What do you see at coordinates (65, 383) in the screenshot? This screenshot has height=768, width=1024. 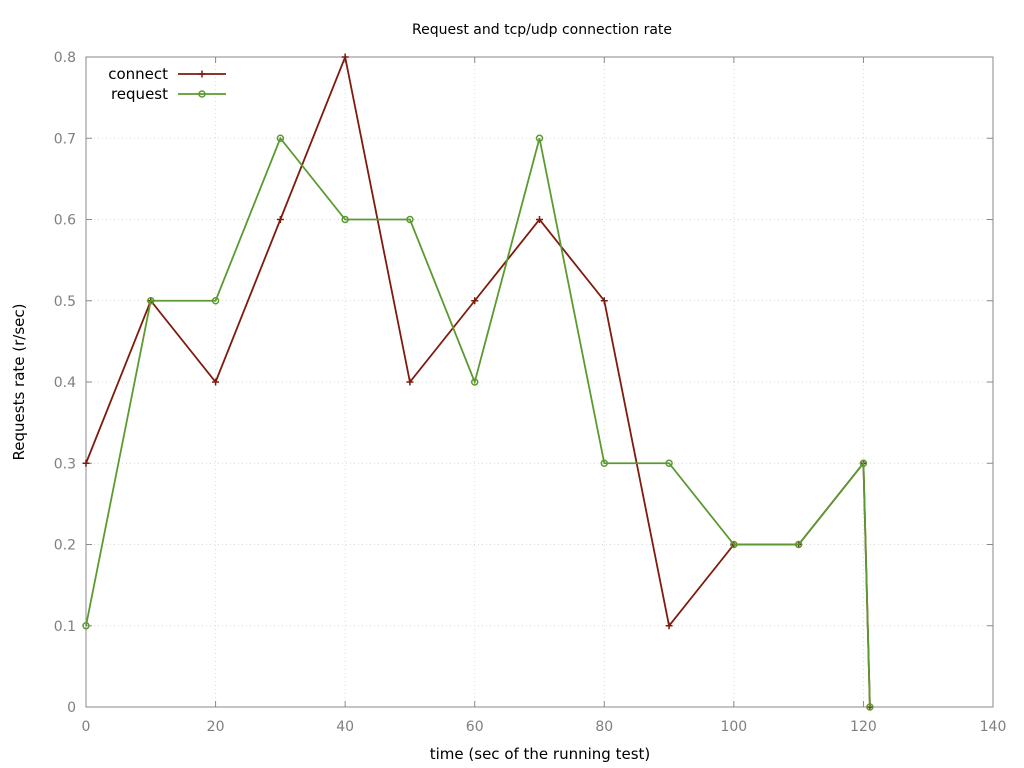 I see `y-tick-label: 0.4` at bounding box center [65, 383].